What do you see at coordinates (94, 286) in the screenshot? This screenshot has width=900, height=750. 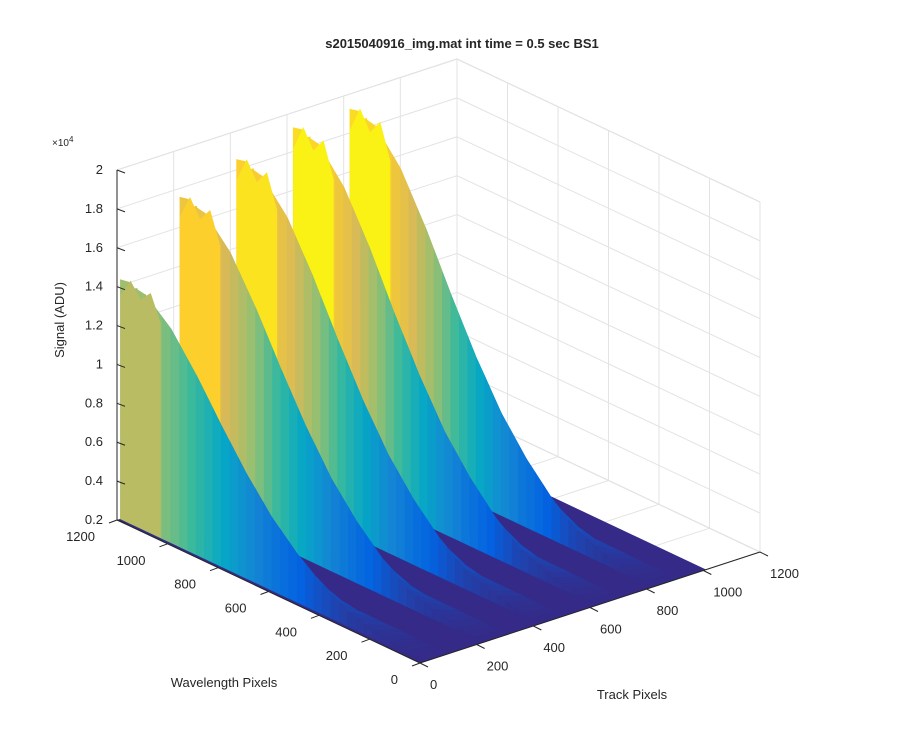 I see `z-tick-label: 1.4` at bounding box center [94, 286].